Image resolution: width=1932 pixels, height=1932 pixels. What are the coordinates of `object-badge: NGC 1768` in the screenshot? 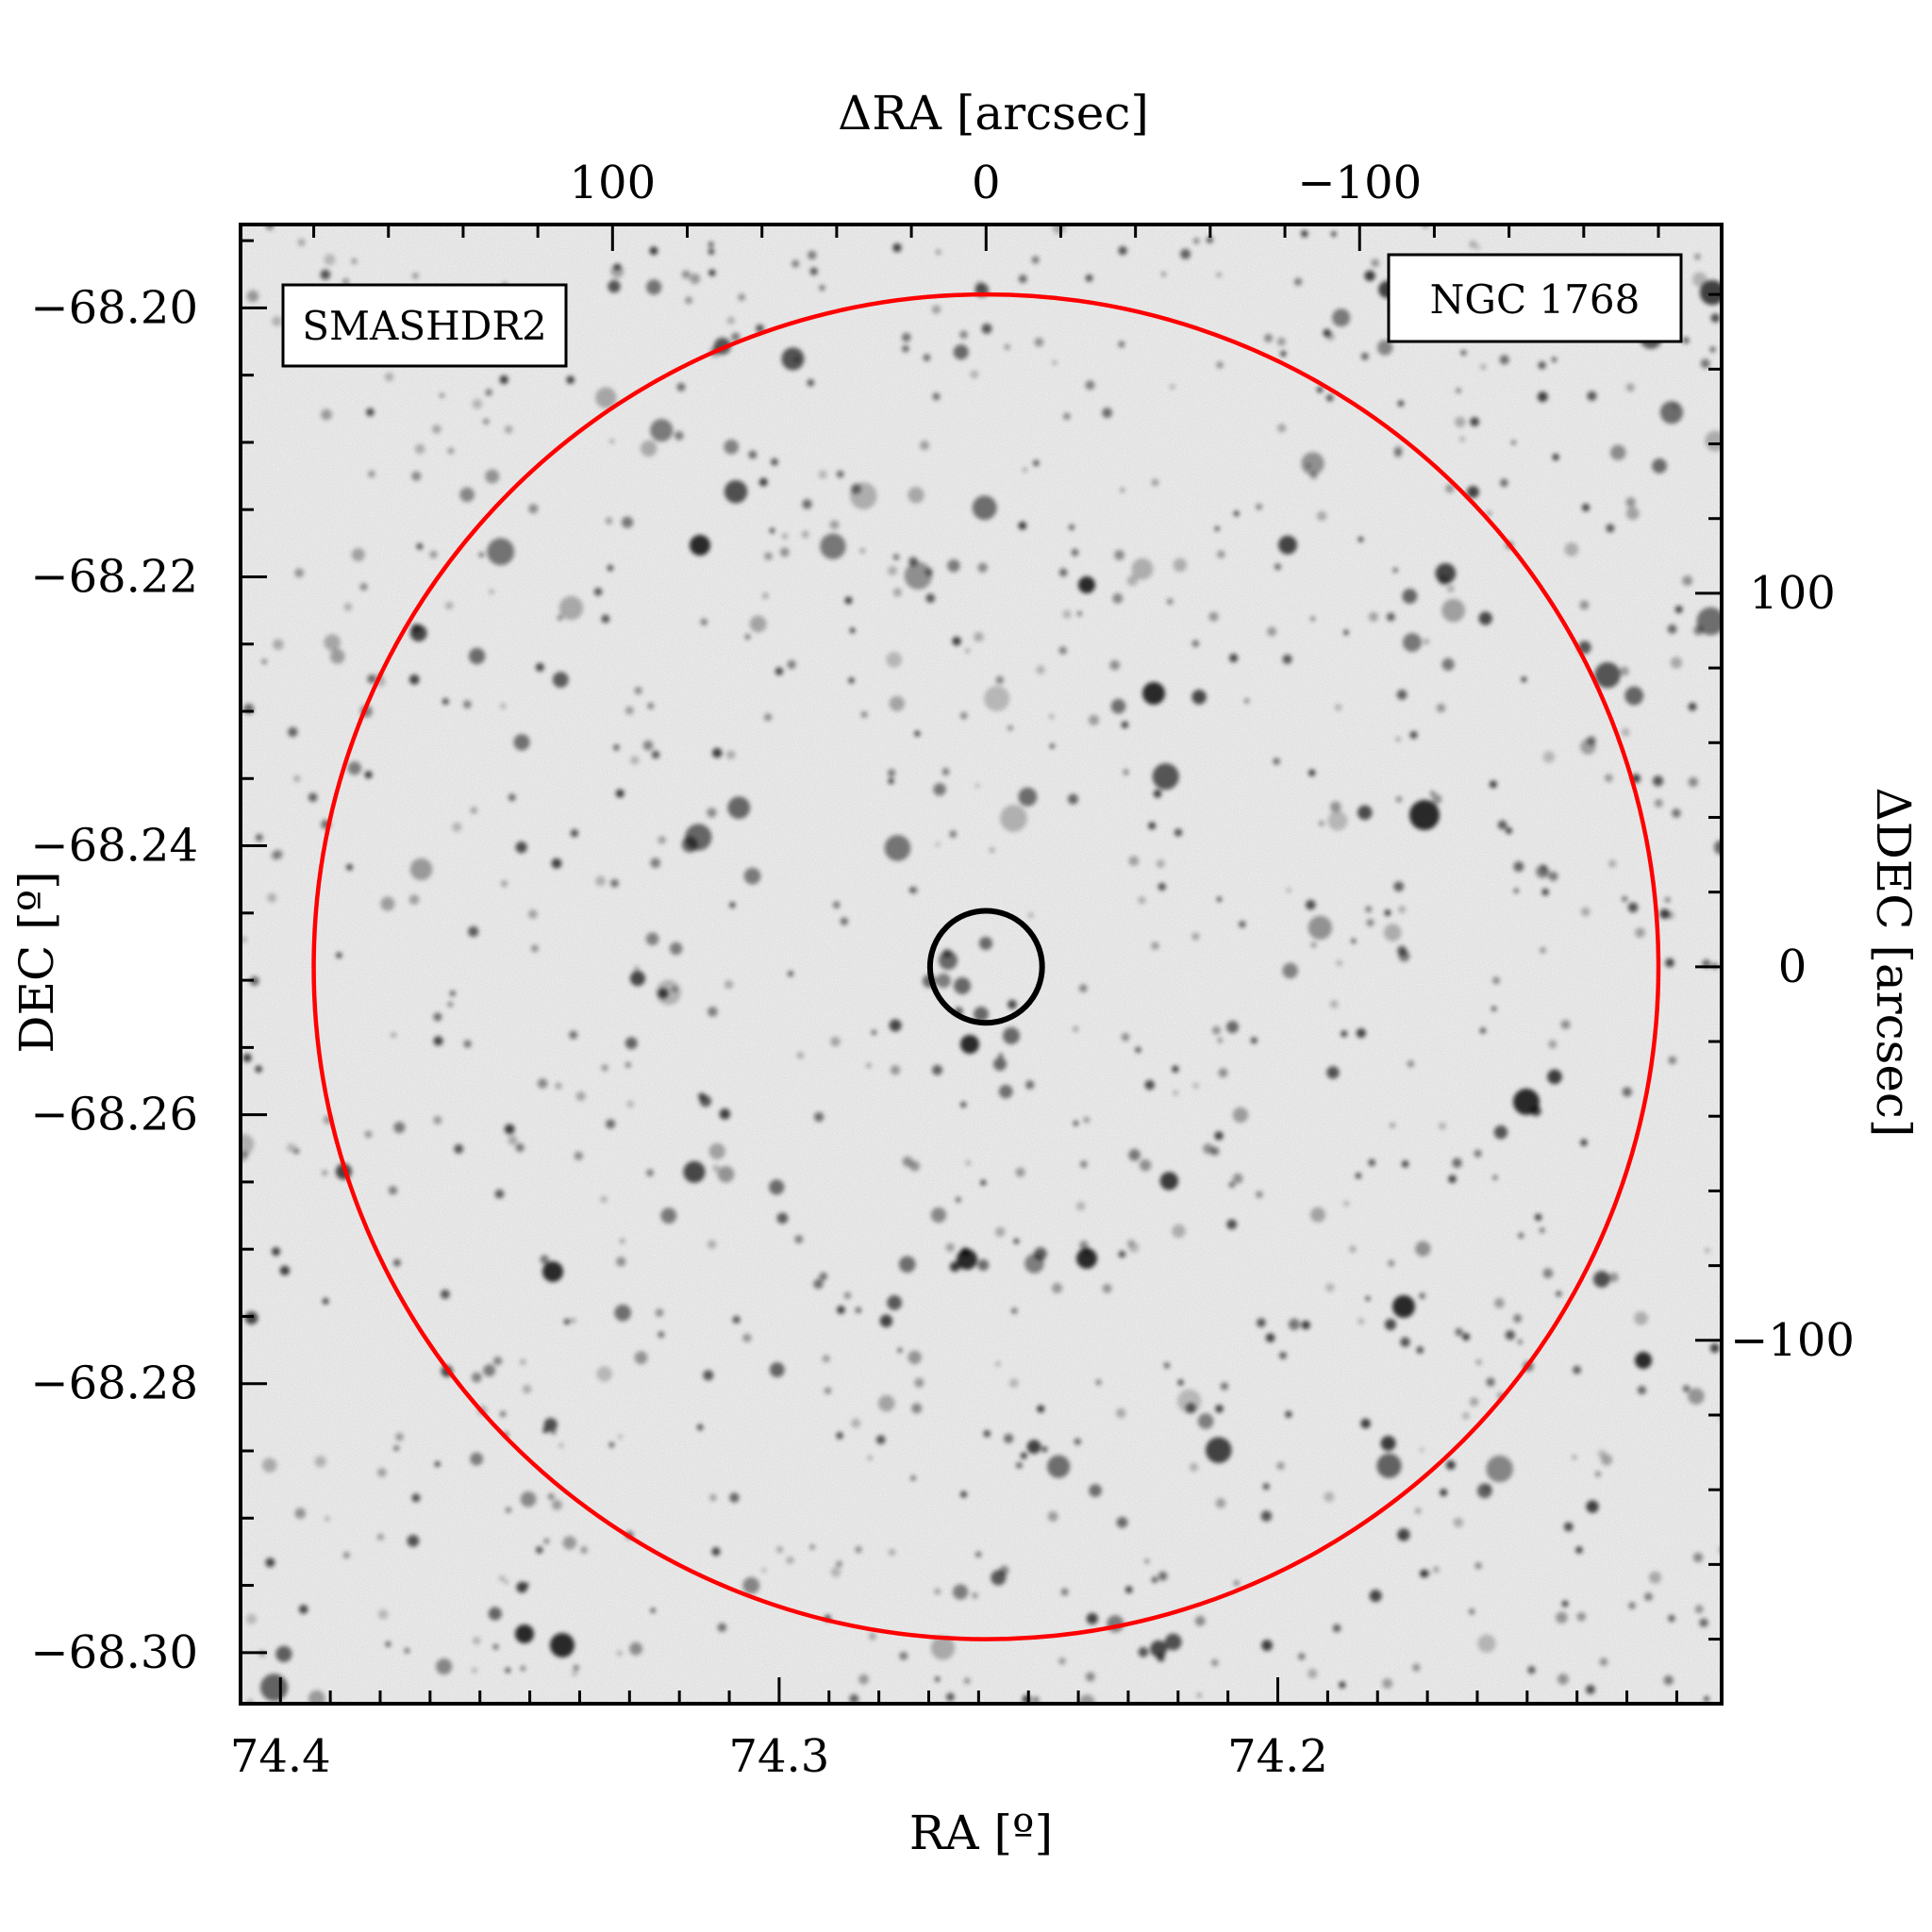 It's located at (1535, 298).